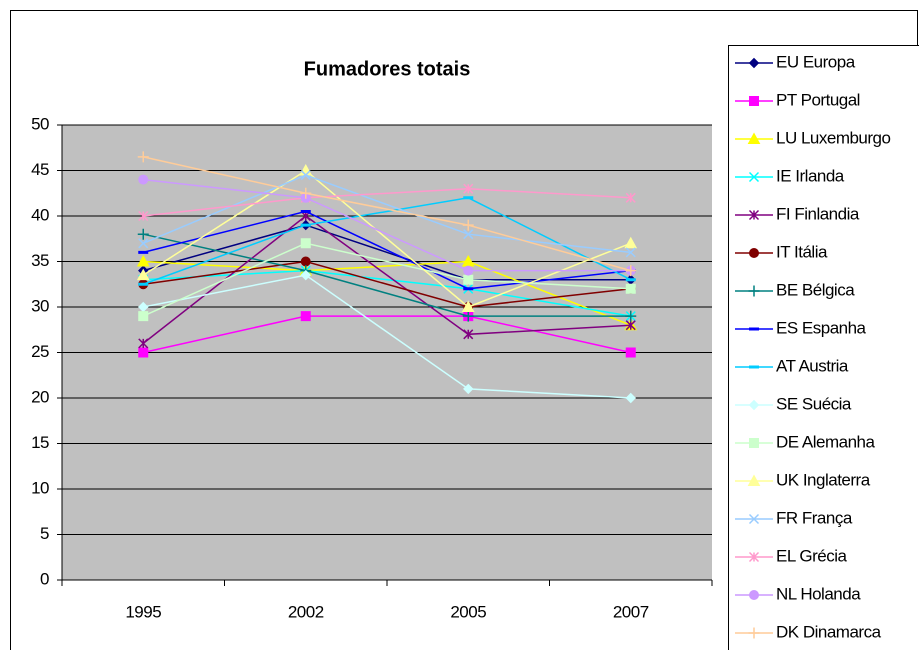 The image size is (919, 650). What do you see at coordinates (44, 578) in the screenshot?
I see `y-tick-label: 0` at bounding box center [44, 578].